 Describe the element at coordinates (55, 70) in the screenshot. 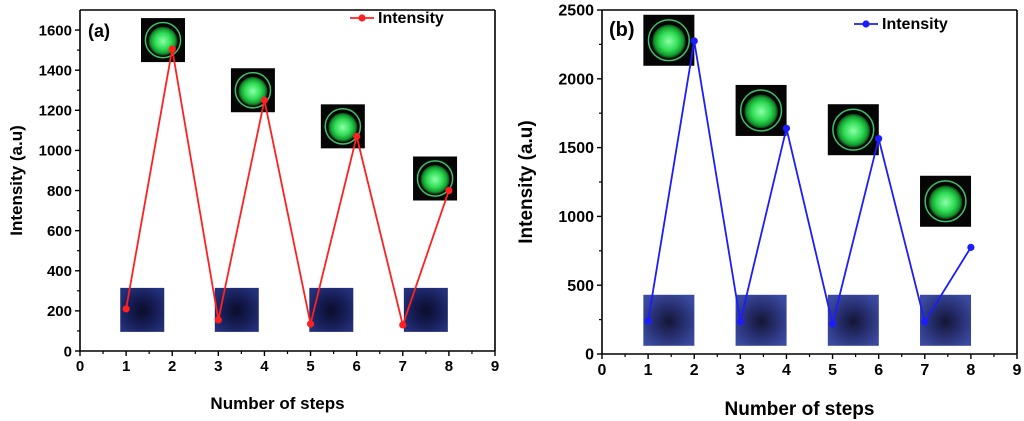

I see `y-tick-label: 1400` at that location.